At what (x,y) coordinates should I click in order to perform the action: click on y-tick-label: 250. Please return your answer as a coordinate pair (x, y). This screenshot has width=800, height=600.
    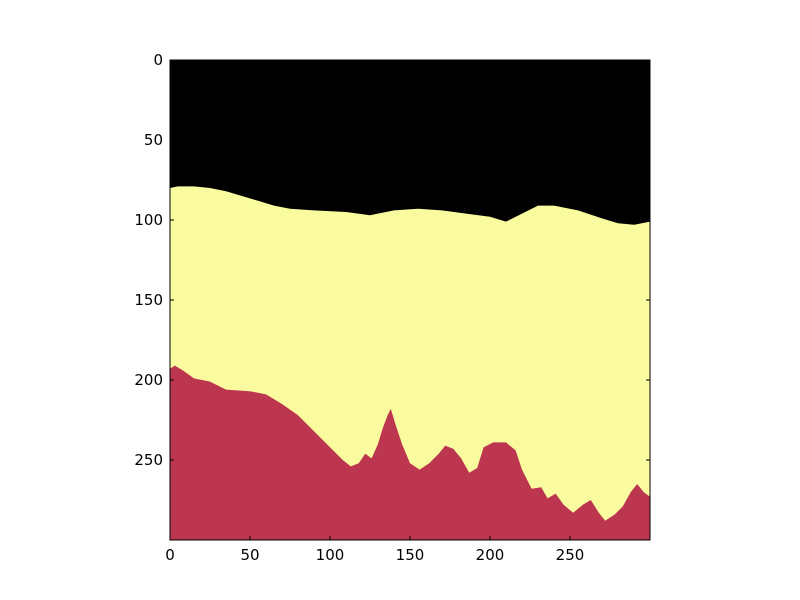
    Looking at the image, I should click on (148, 460).